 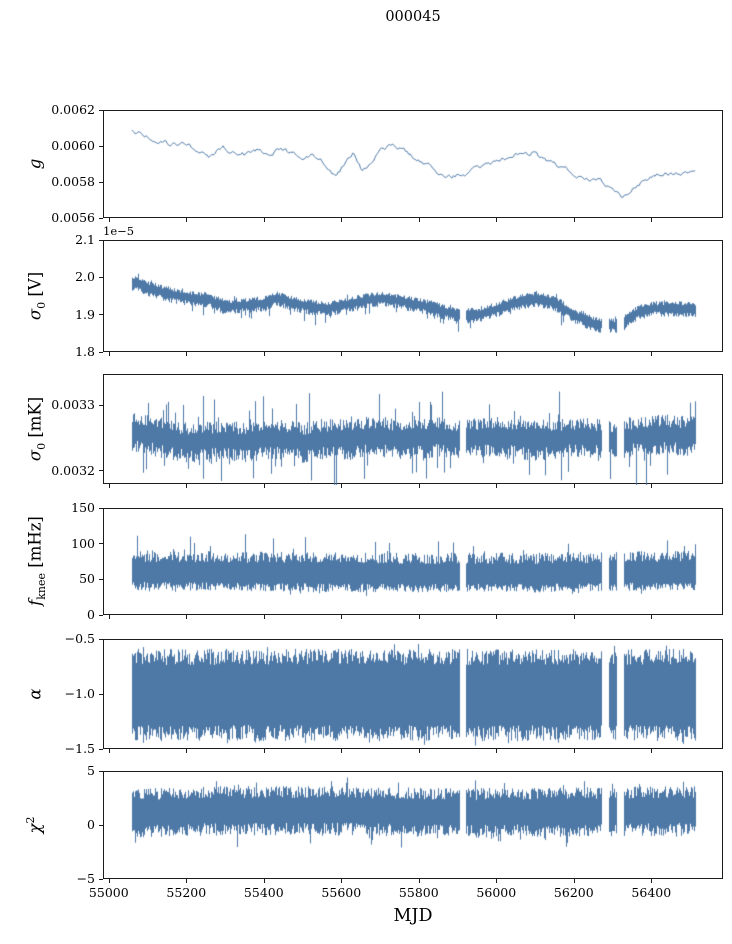 What do you see at coordinates (36, 561) in the screenshot?
I see `y-axis-label-fknee: fknee [mHz]` at bounding box center [36, 561].